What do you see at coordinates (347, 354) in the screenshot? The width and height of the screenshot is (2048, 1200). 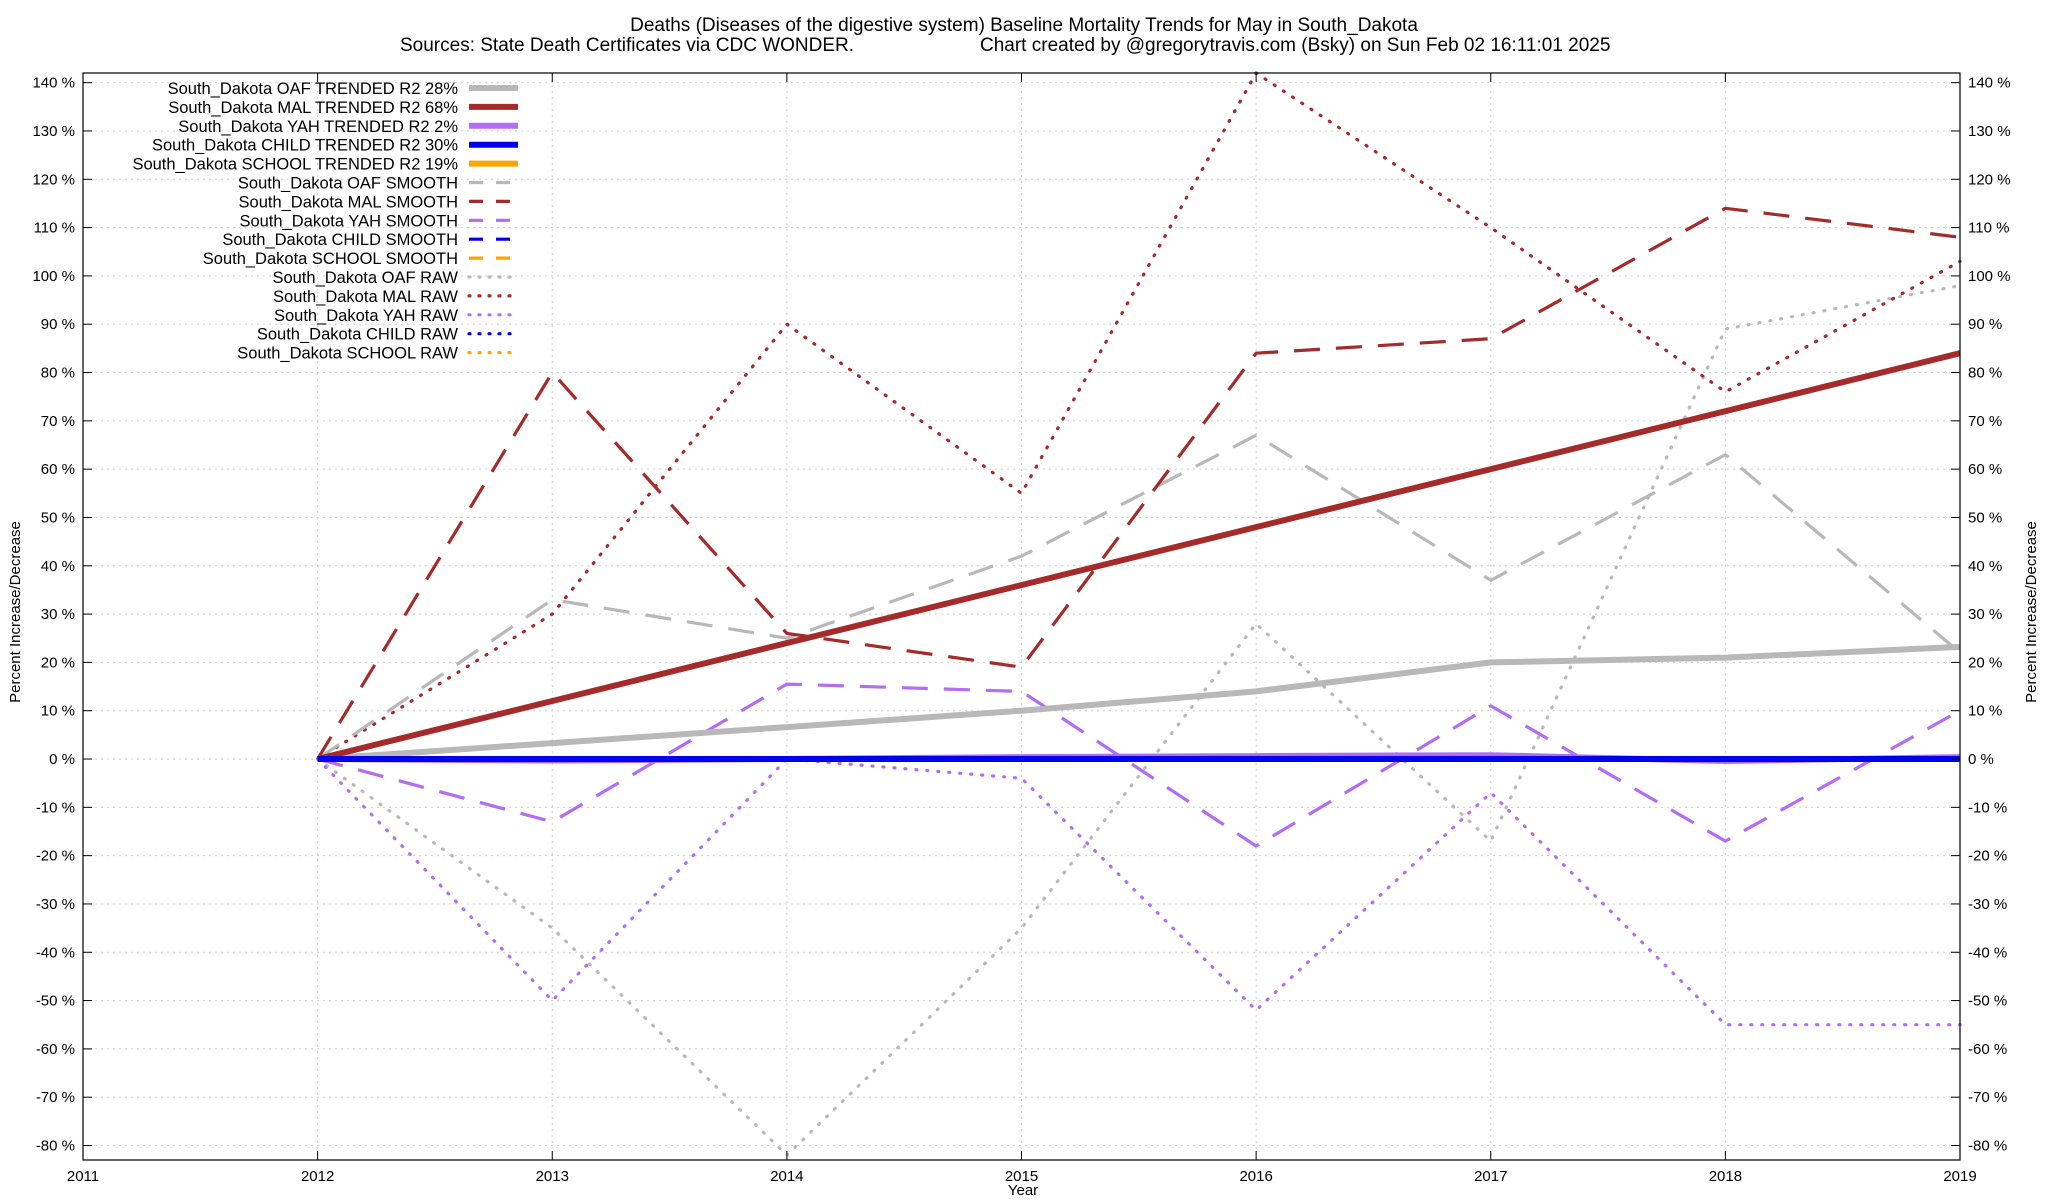 I see `legend-label: South_Dakota SCHOOL RAW` at bounding box center [347, 354].